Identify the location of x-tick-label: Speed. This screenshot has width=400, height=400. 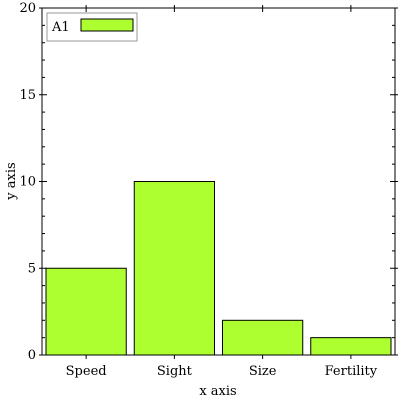
(86, 371).